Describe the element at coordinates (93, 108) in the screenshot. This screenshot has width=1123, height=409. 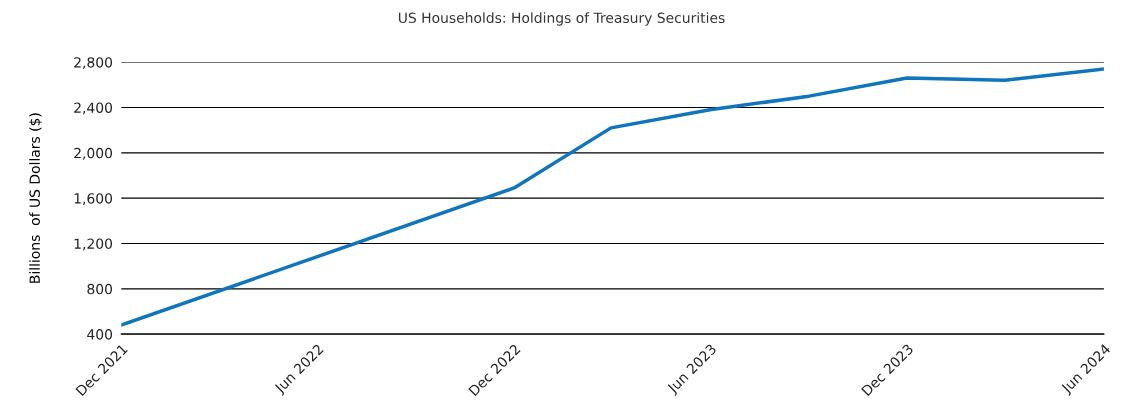
I see `y-tick-label: 2,400` at that location.